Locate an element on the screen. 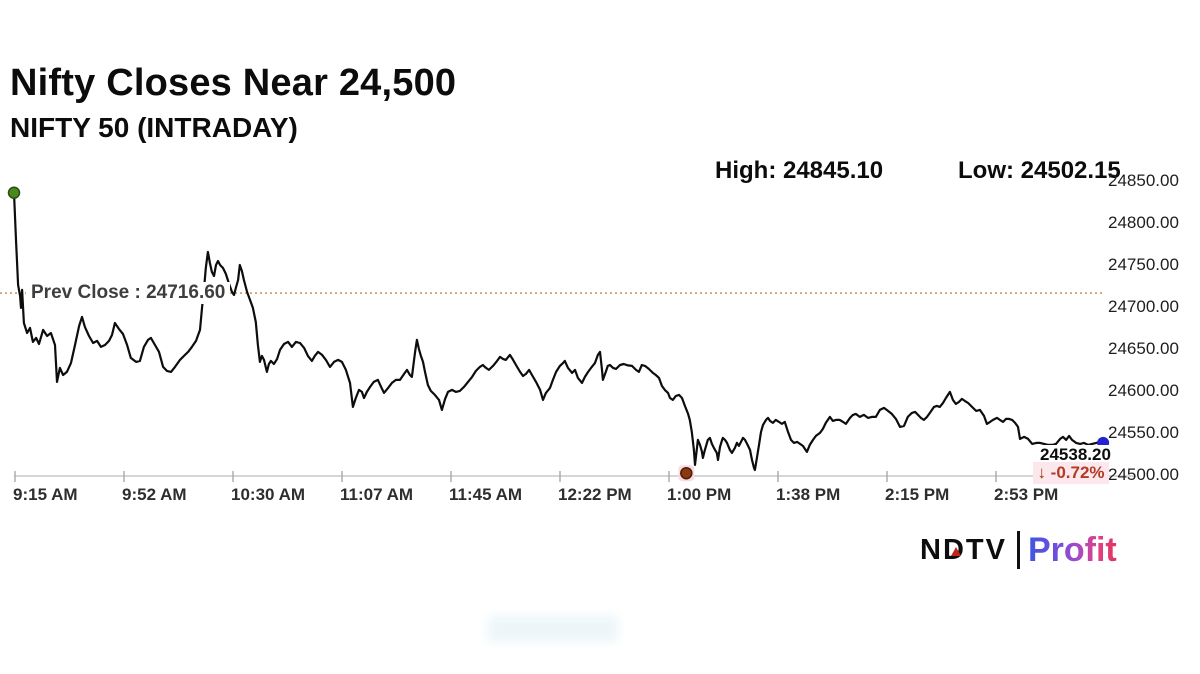 Image resolution: width=1200 pixels, height=674 pixels. percent-change-badge: ↓ -0.72% is located at coordinates (1071, 473).